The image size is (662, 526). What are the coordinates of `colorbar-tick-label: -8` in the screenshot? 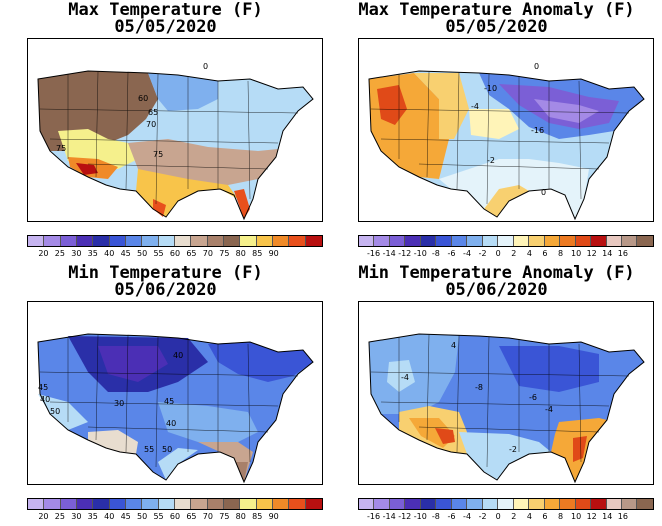 It's located at (435, 253).